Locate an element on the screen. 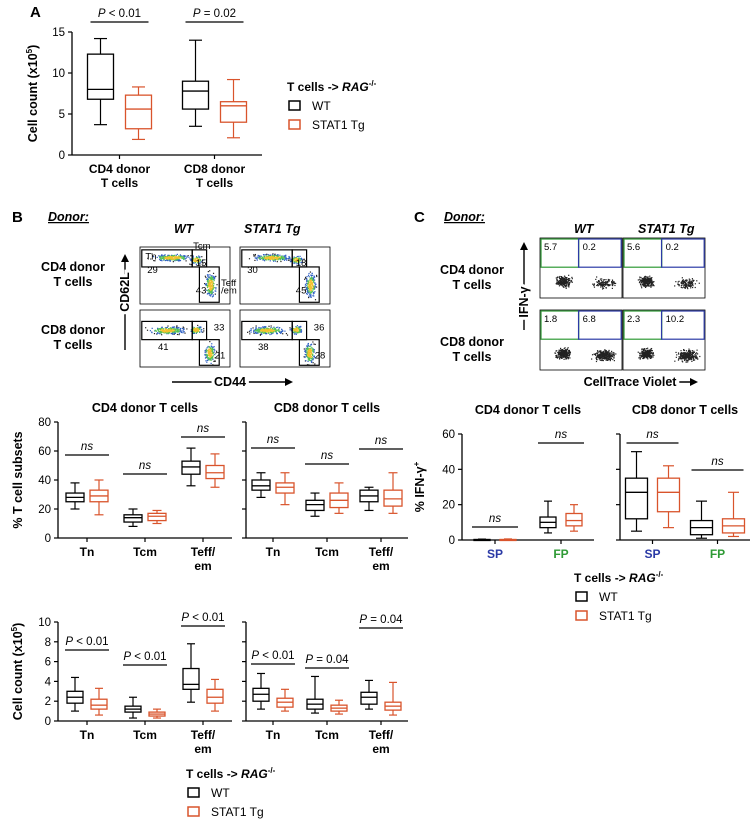 This screenshot has height=827, width=755. flow-b-header-wt: WT is located at coordinates (184, 229).